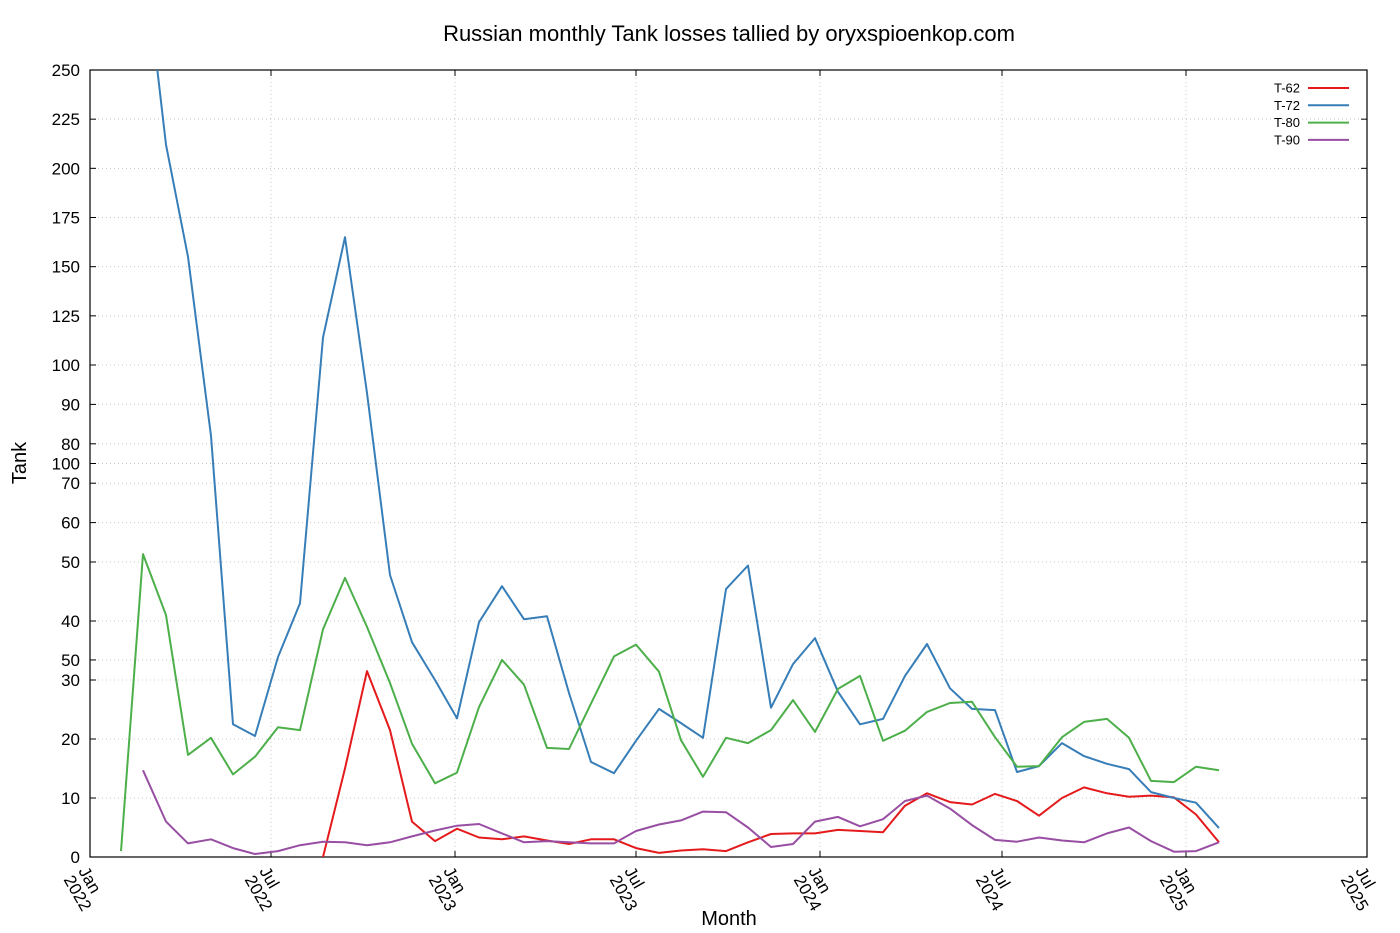 The image size is (1400, 933). Describe the element at coordinates (1287, 105) in the screenshot. I see `legend-label: T-72` at that location.